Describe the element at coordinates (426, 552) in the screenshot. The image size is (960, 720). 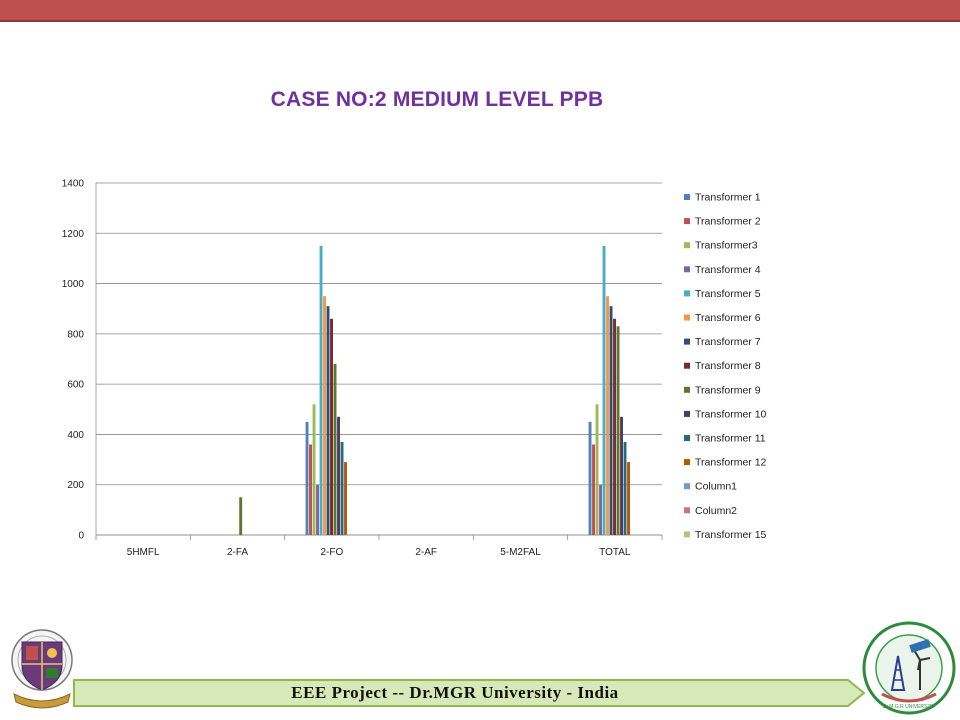
I see `x-tick-label: 2-AF` at that location.